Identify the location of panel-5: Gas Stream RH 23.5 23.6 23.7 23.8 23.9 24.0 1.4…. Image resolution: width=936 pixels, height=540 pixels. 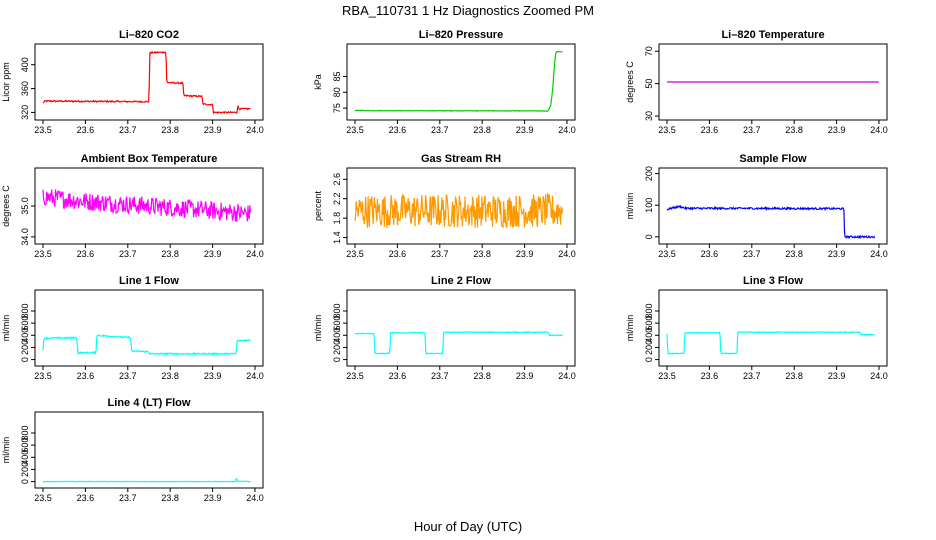
(444, 206).